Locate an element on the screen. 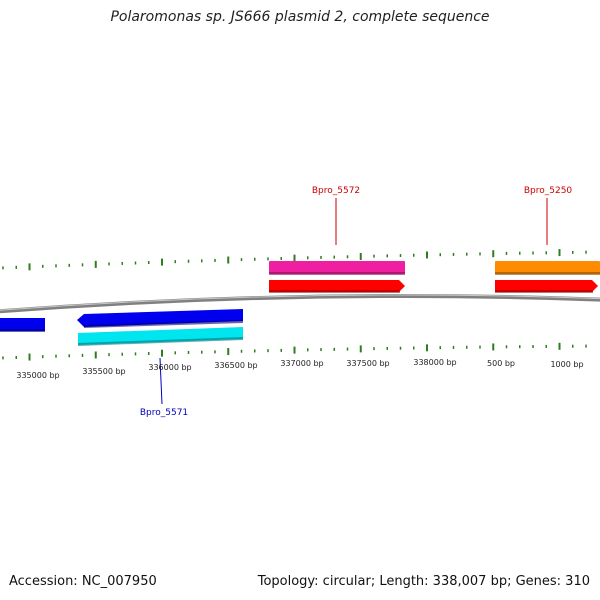  scale-label-335500: 335500 bp is located at coordinates (103, 371).